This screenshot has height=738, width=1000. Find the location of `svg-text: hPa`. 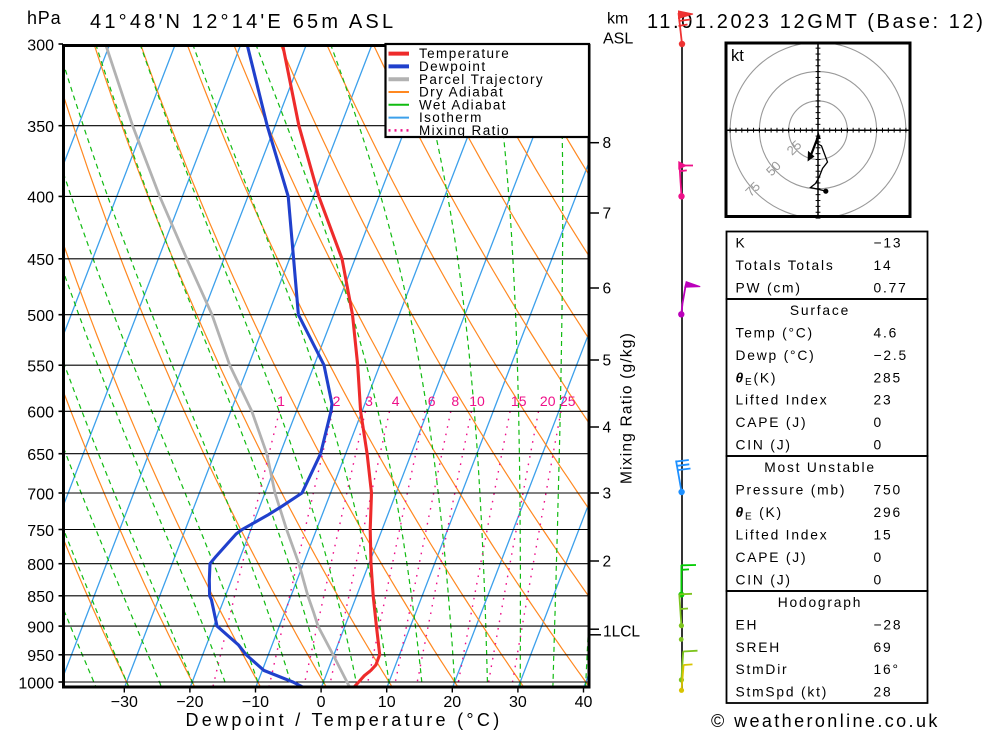

svg-text: hPa is located at coordinates (44, 18).